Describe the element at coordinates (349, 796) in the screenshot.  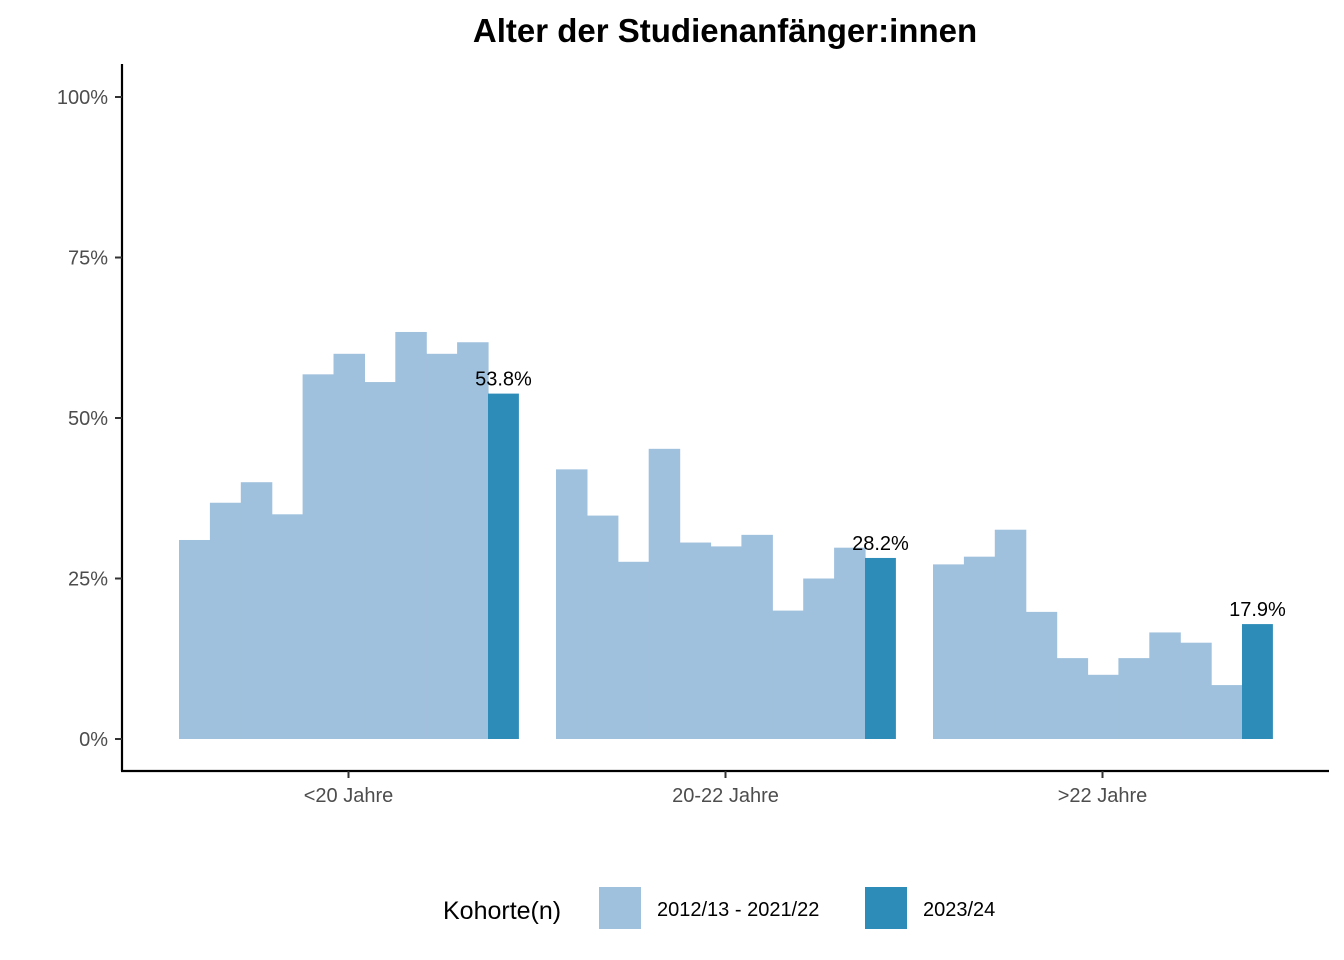
I see `x-tick-label-0: <20 Jahre` at that location.